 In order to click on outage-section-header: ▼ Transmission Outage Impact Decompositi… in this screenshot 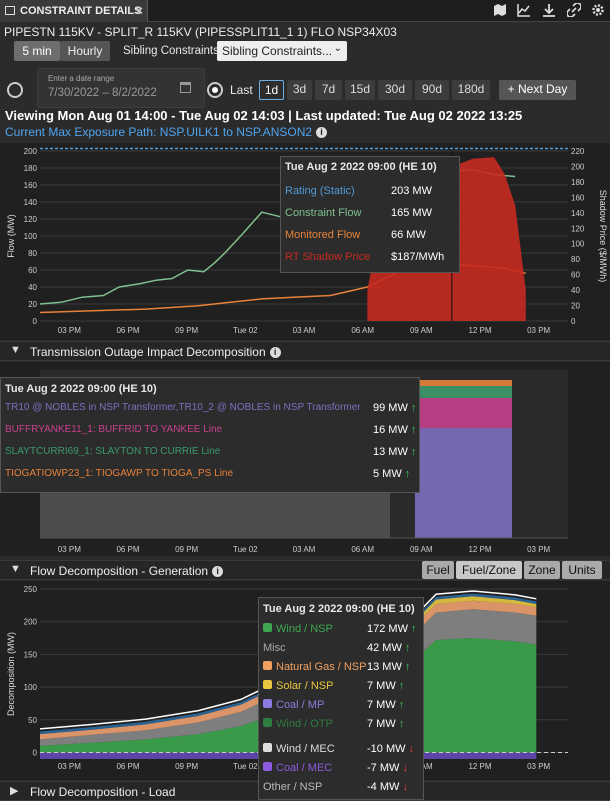, I will do `click(305, 351)`.